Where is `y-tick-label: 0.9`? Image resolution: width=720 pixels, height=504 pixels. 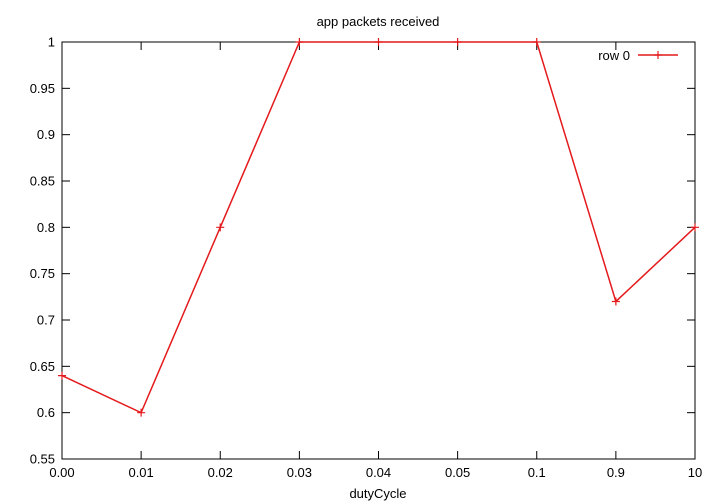 y-tick-label: 0.9 is located at coordinates (46, 134).